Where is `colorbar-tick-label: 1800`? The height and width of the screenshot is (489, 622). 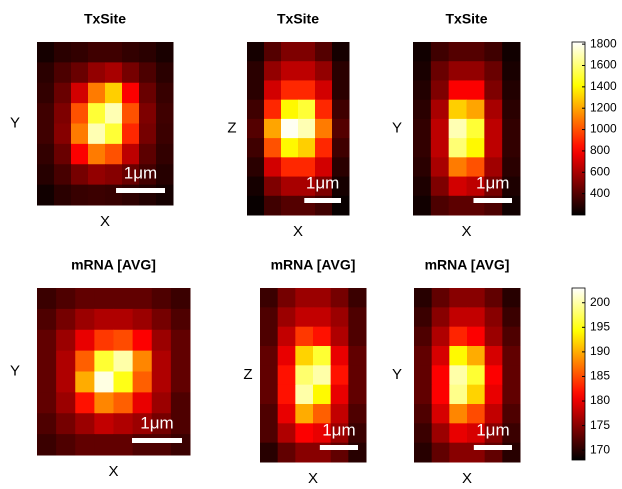 colorbar-tick-label: 1800 is located at coordinates (603, 43).